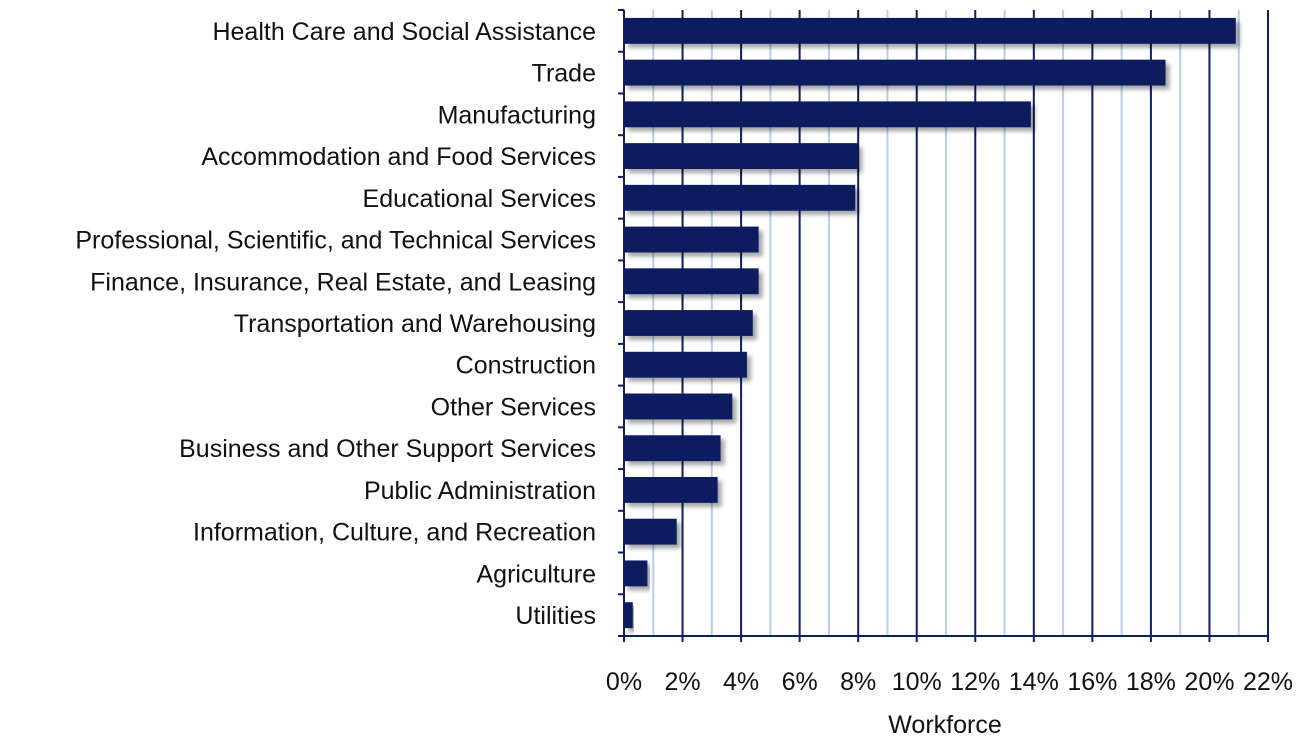 The image size is (1305, 738). Describe the element at coordinates (858, 682) in the screenshot. I see `x-tick-label: 8%` at that location.